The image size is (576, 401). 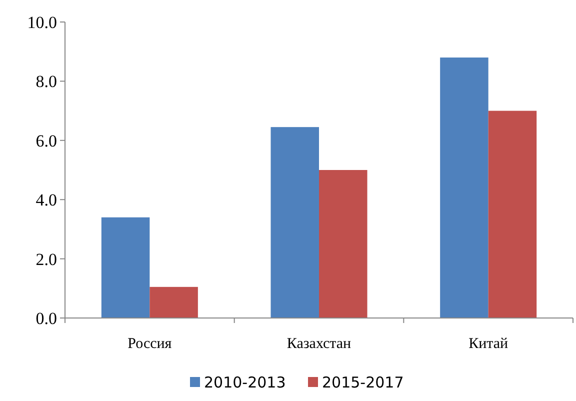 What do you see at coordinates (488, 344) in the screenshot?
I see `x-tick-label: Китай` at bounding box center [488, 344].